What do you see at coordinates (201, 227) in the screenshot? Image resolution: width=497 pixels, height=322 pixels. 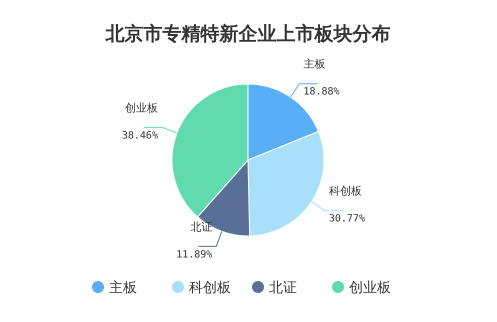 I see `slice-label: 北证` at bounding box center [201, 227].